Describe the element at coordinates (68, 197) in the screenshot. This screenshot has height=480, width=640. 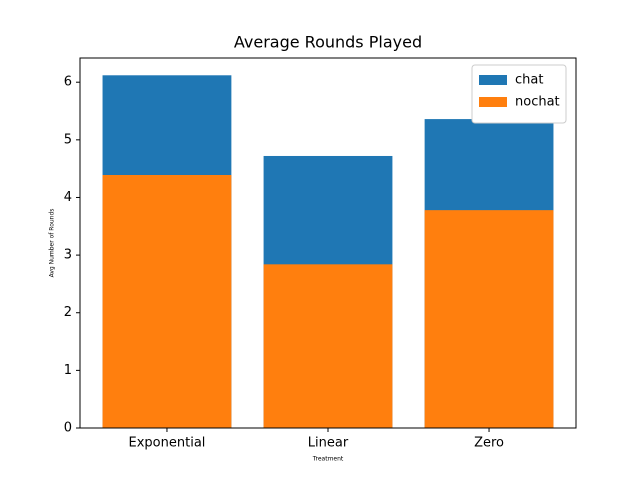
I see `y-tick-label: 4` at that location.